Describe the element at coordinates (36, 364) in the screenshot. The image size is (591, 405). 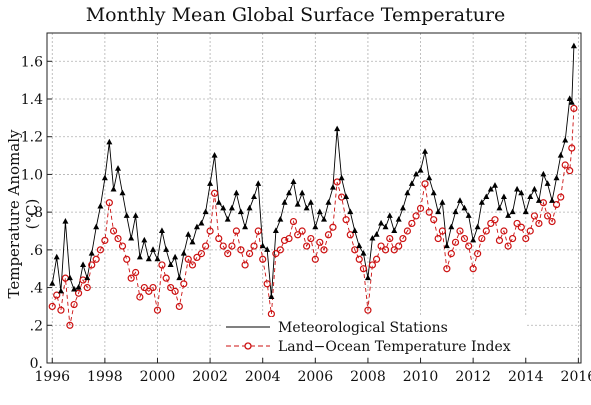
I see `y-tick-label: 0.` at that location.